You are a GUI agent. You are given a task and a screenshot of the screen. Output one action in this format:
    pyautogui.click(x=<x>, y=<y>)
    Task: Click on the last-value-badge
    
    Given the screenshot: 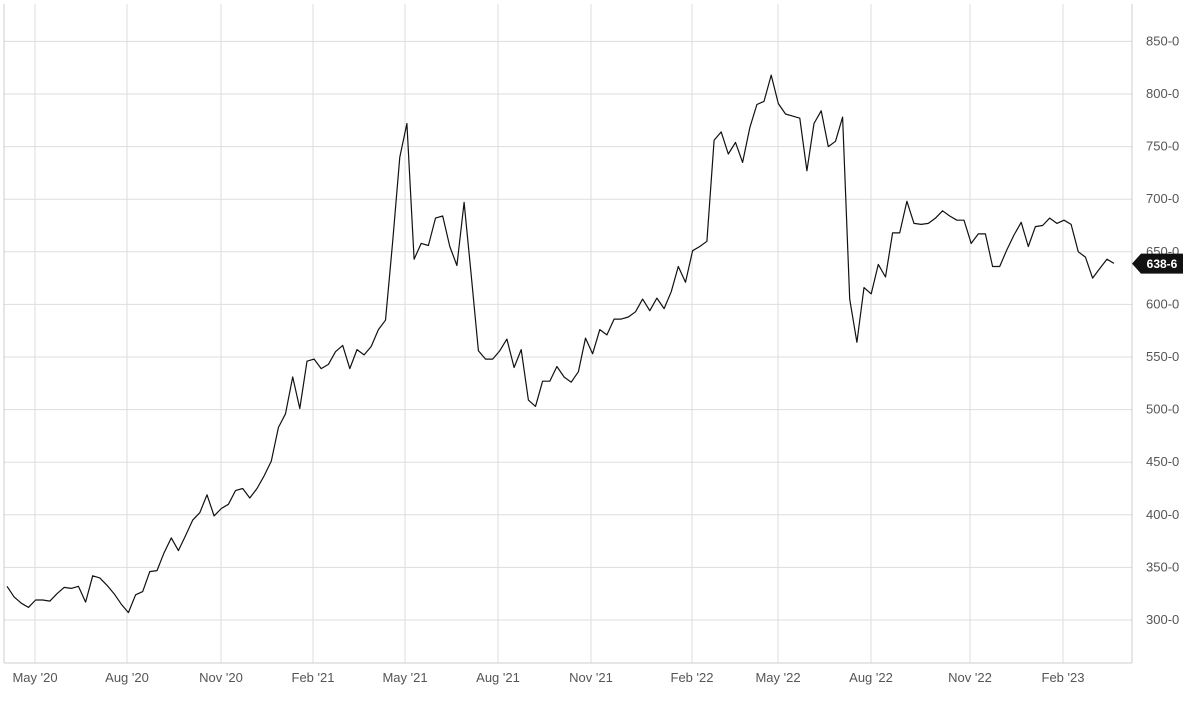 What is the action you would take?
    pyautogui.click(x=1157, y=263)
    